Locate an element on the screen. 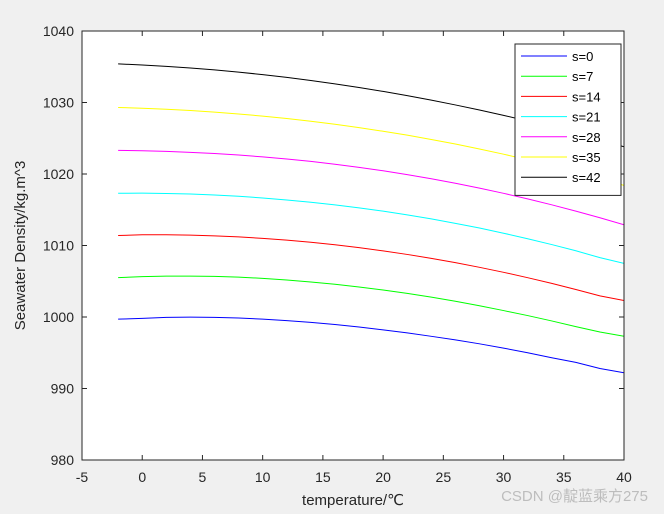  legend-label: s=28 is located at coordinates (586, 137).